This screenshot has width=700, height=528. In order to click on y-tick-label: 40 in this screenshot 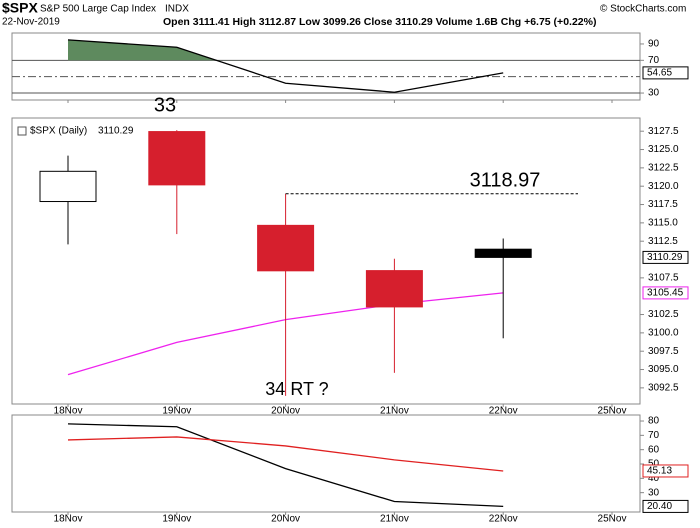, I will do `click(654, 478)`.